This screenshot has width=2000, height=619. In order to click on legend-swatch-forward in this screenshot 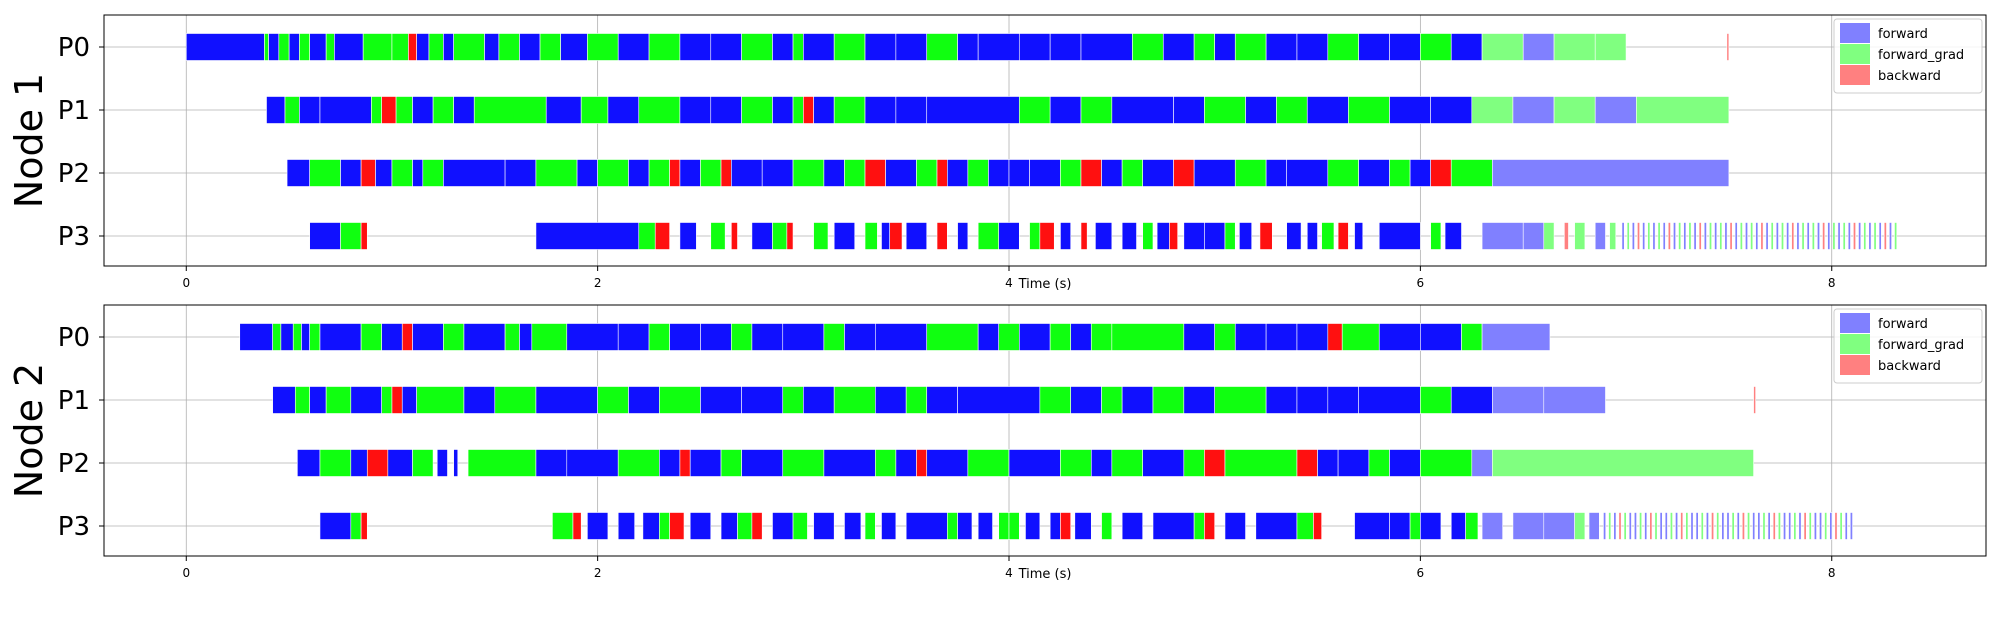, I will do `click(1855, 33)`.